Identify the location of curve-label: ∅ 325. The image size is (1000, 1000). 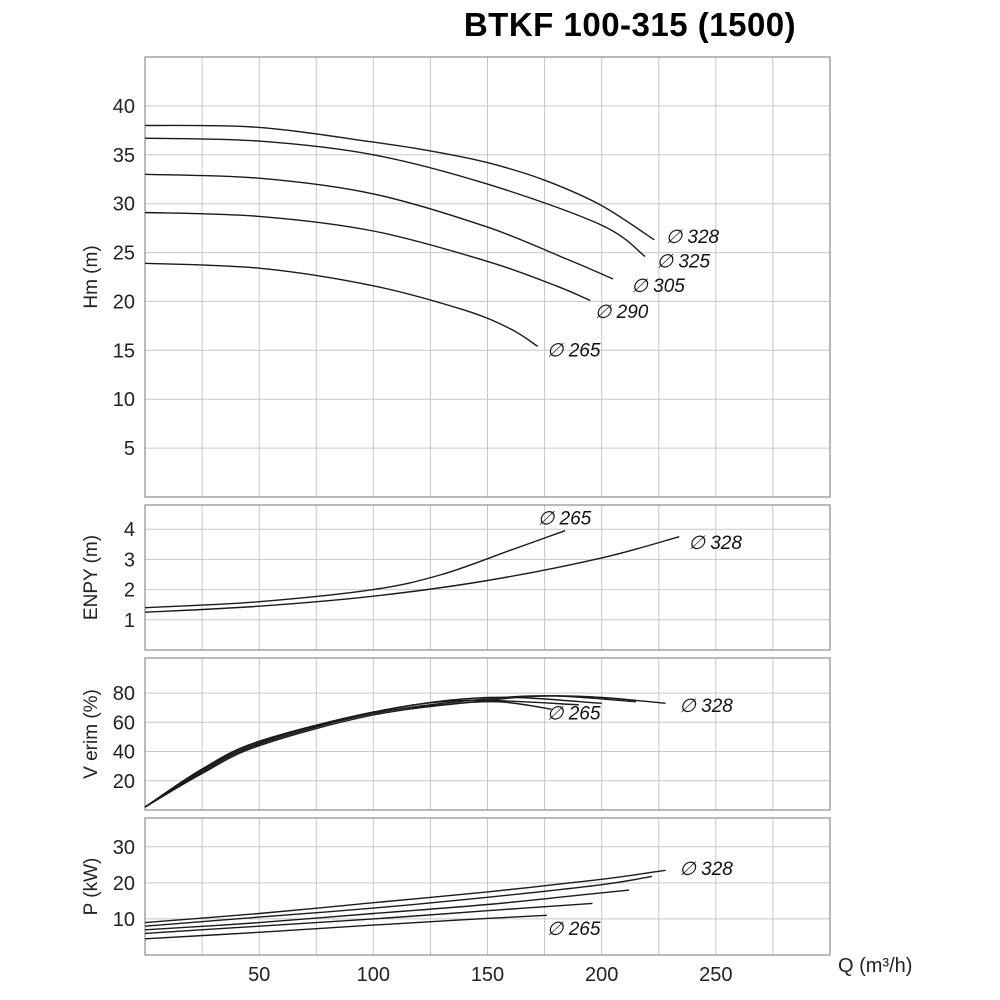
(684, 261).